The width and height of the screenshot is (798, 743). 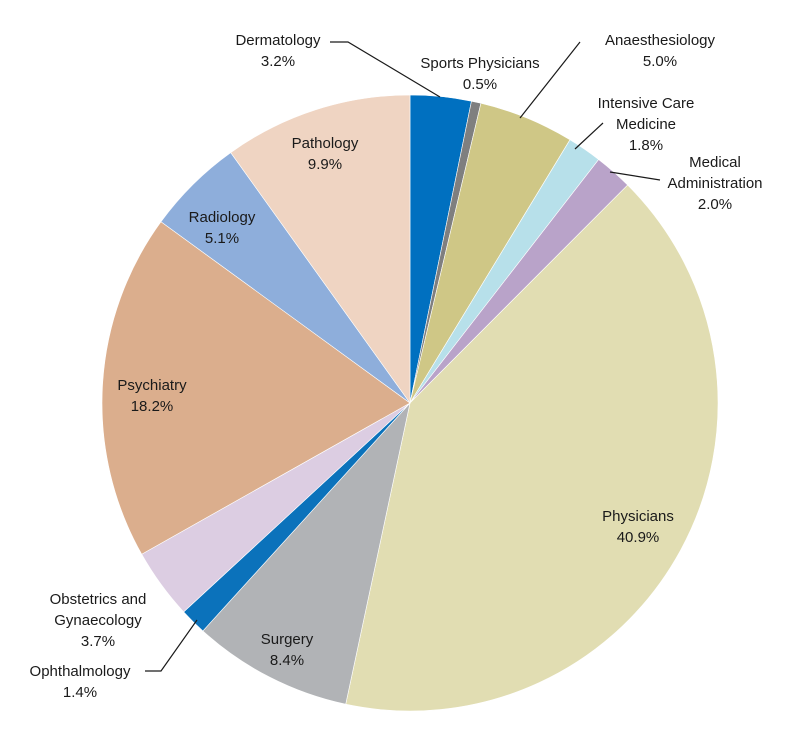 I want to click on slice-label-surgery: Surgery 8.4%, so click(x=287, y=650).